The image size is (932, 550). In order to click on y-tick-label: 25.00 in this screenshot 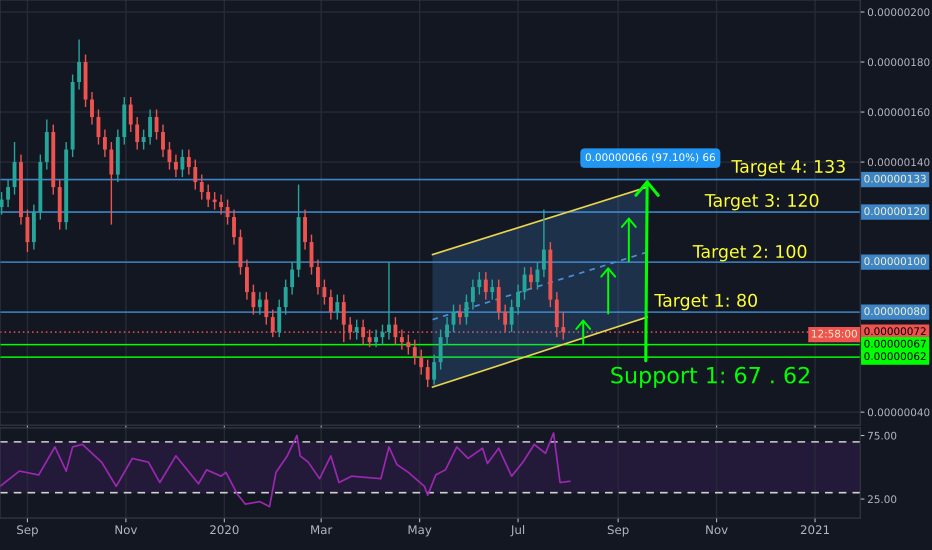, I will do `click(882, 499)`.